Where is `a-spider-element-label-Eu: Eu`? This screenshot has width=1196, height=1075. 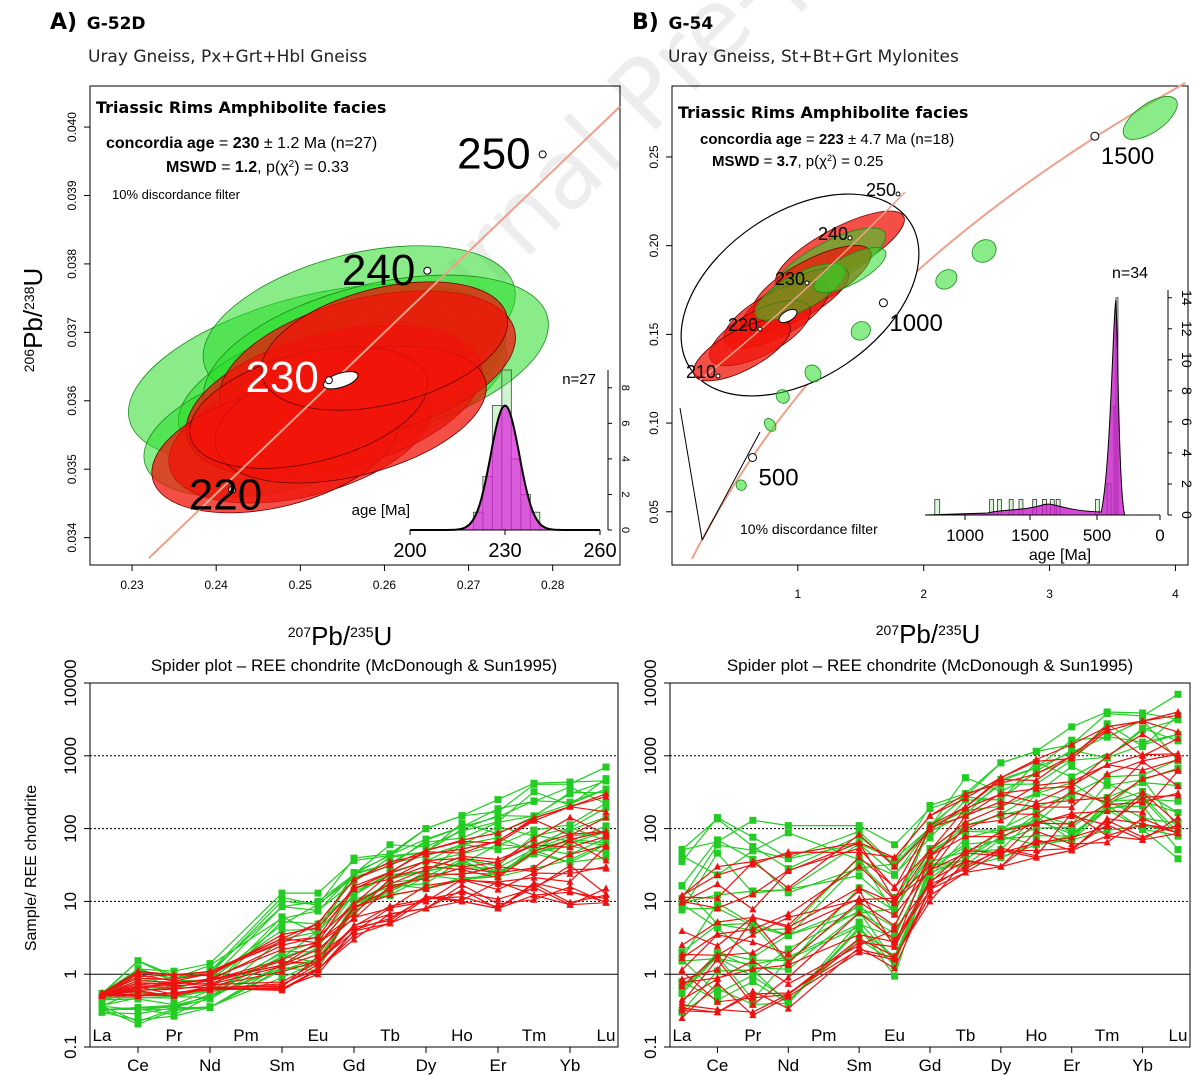 a-spider-element-label-Eu: Eu is located at coordinates (318, 1035).